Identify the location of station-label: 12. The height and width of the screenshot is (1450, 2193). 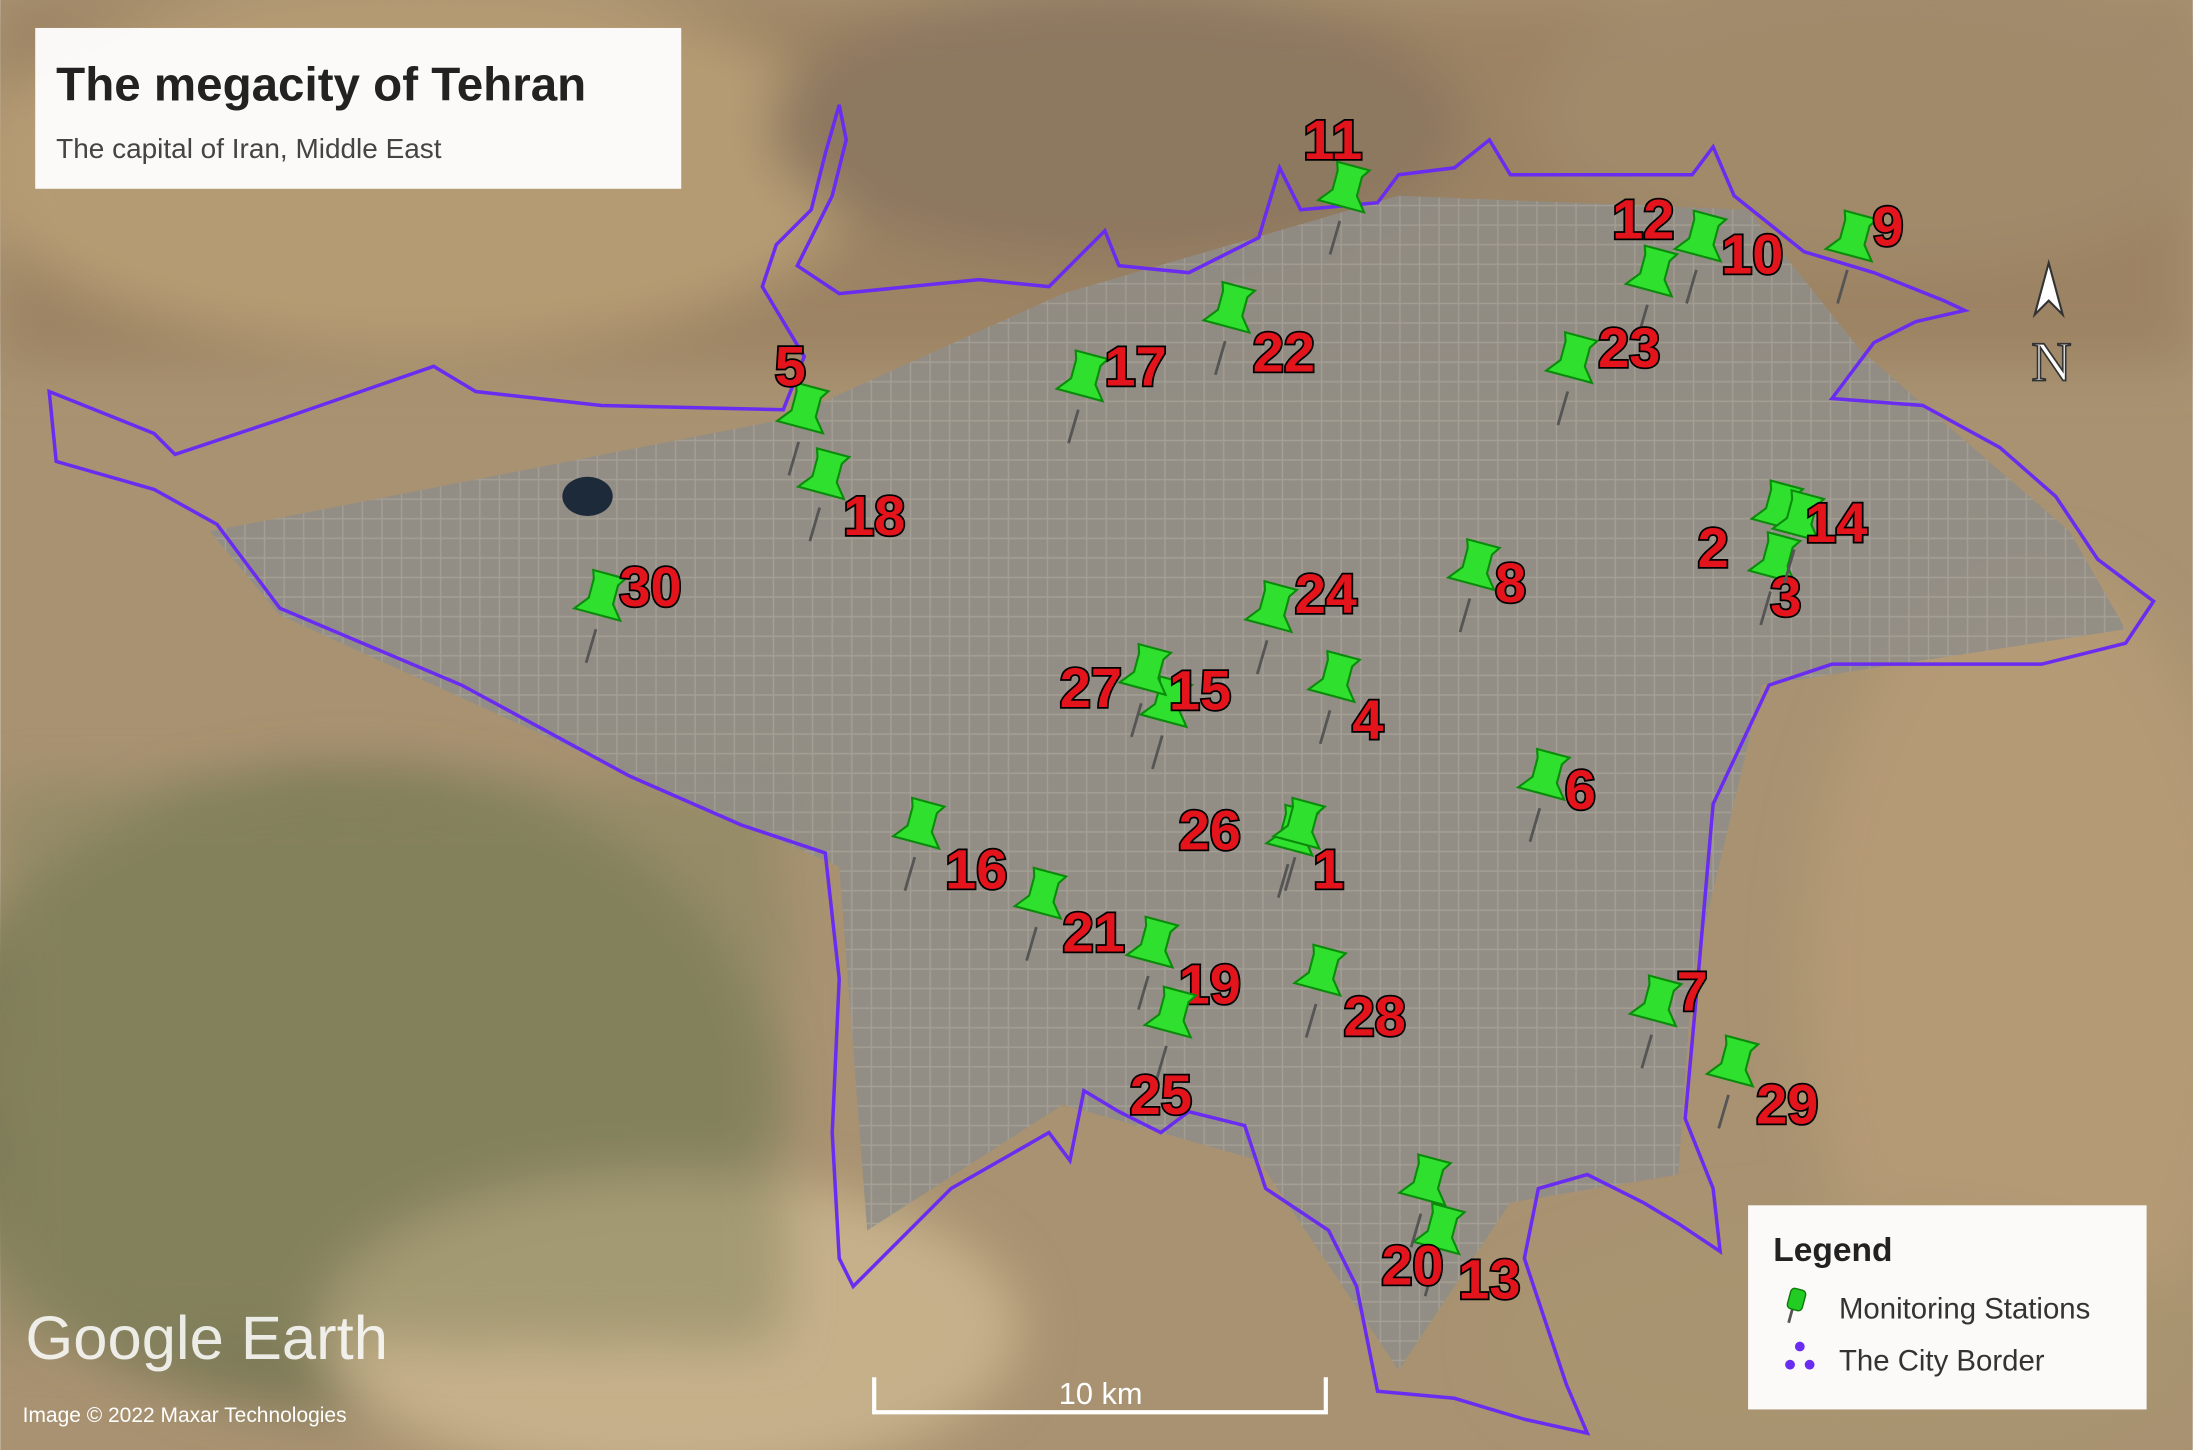
(1643, 219).